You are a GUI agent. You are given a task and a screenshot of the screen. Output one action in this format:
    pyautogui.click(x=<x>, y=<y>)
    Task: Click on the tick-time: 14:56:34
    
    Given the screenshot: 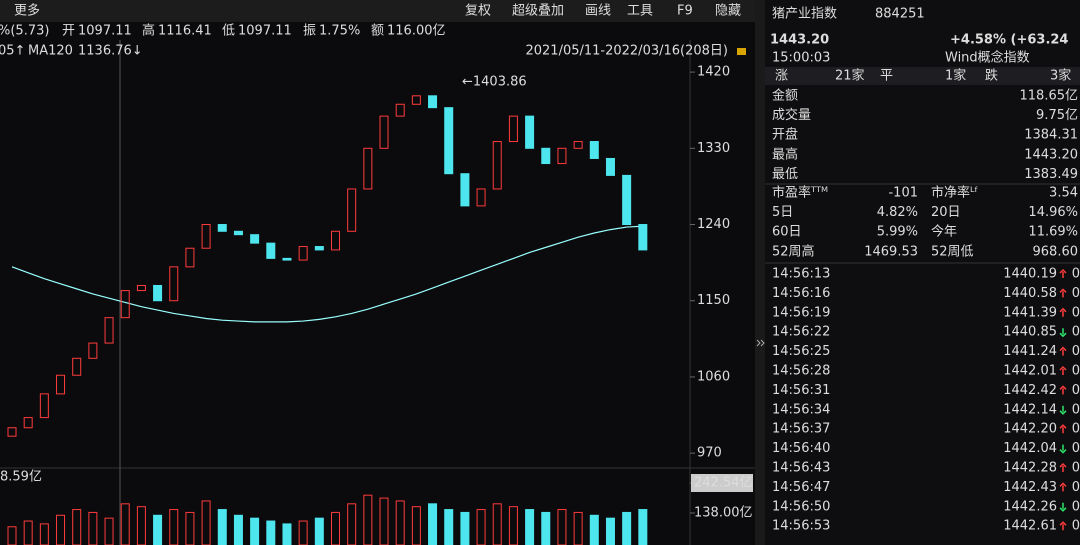 What is the action you would take?
    pyautogui.click(x=801, y=409)
    